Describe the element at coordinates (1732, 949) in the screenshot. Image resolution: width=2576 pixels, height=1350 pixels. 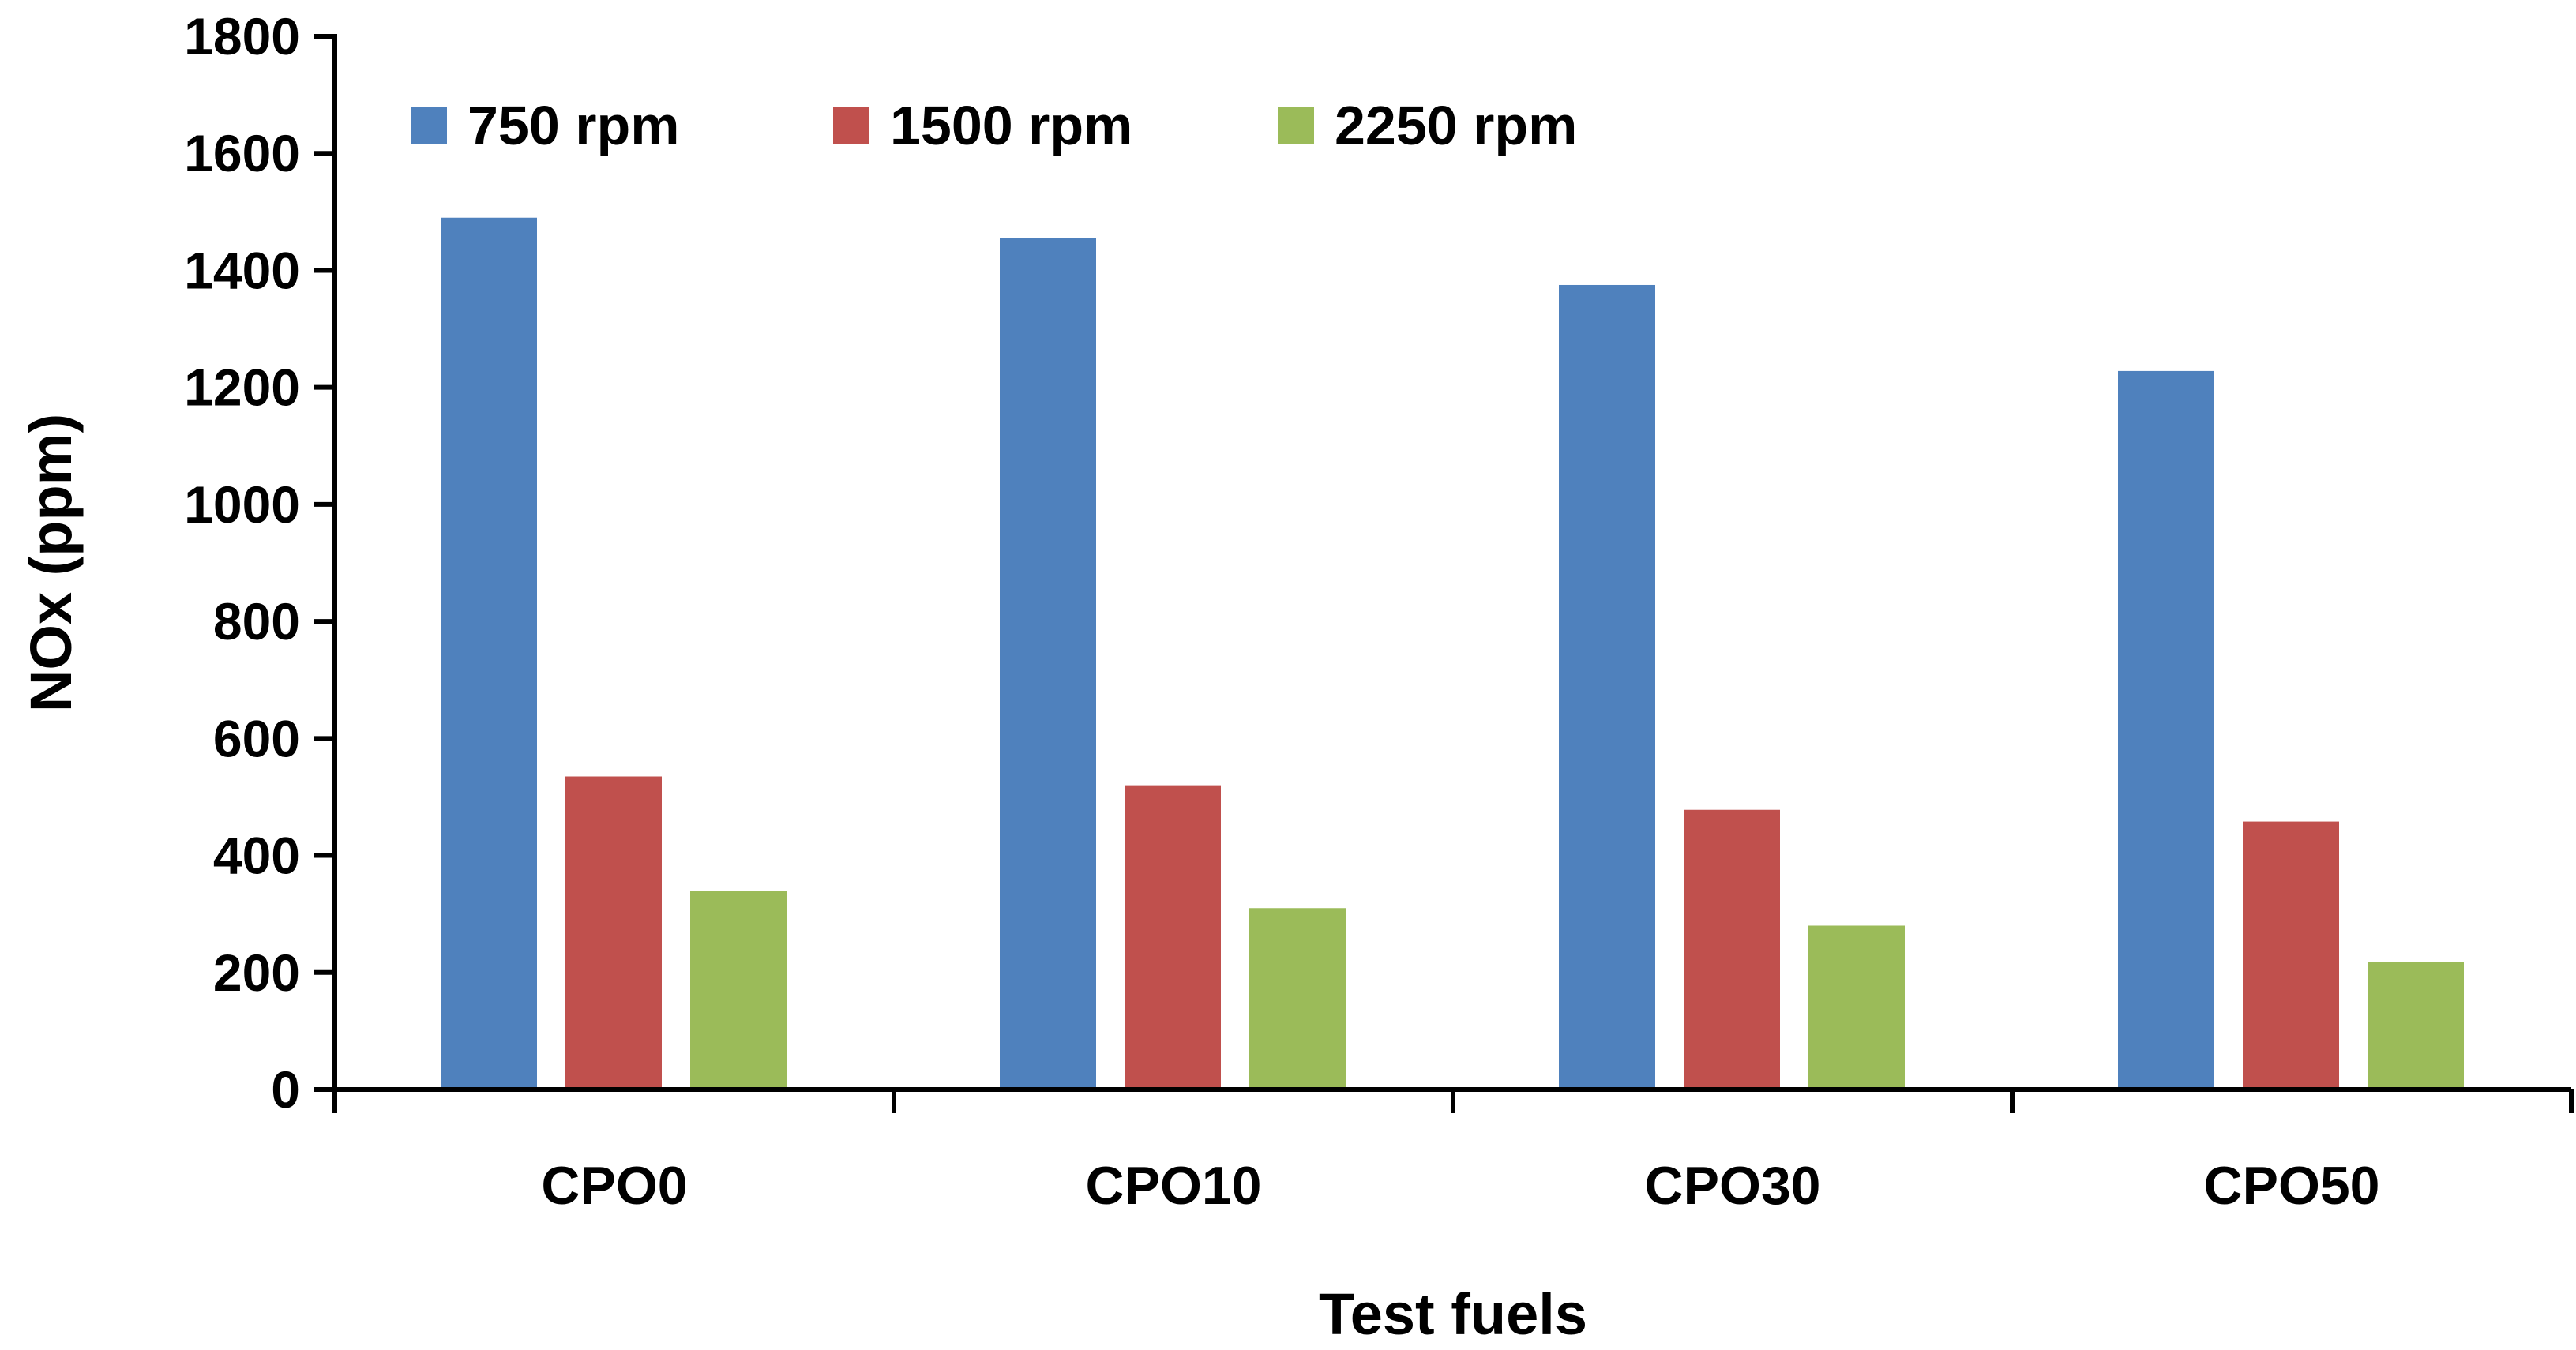
I see `bar-cpo30-1500-rpm` at that location.